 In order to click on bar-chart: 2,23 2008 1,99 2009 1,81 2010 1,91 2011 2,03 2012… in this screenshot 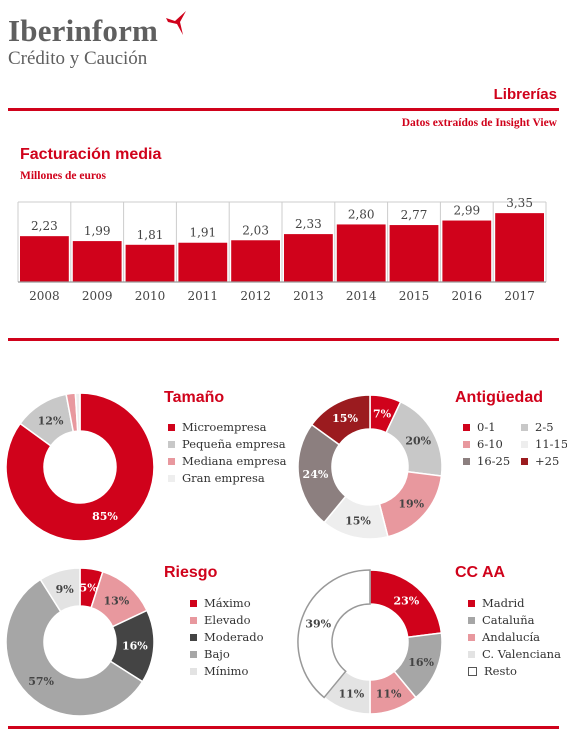, I will do `click(282, 249)`.